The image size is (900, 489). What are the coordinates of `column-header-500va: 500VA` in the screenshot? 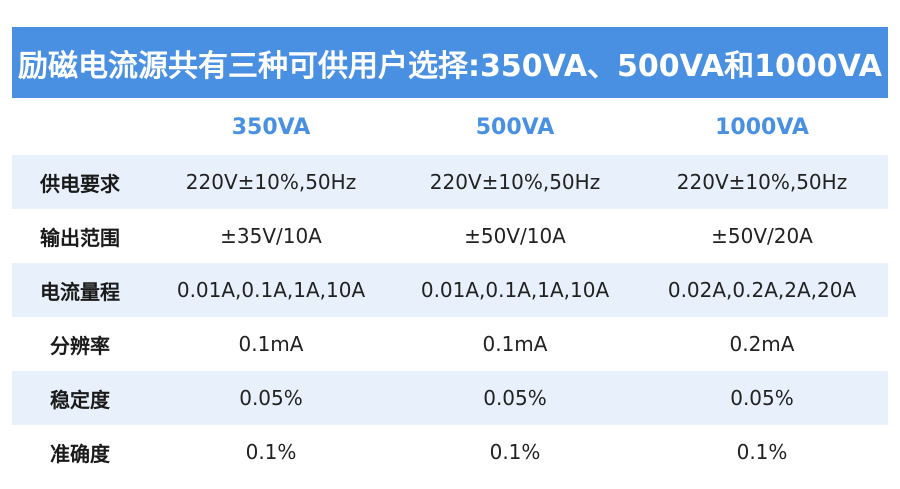 It's located at (515, 127).